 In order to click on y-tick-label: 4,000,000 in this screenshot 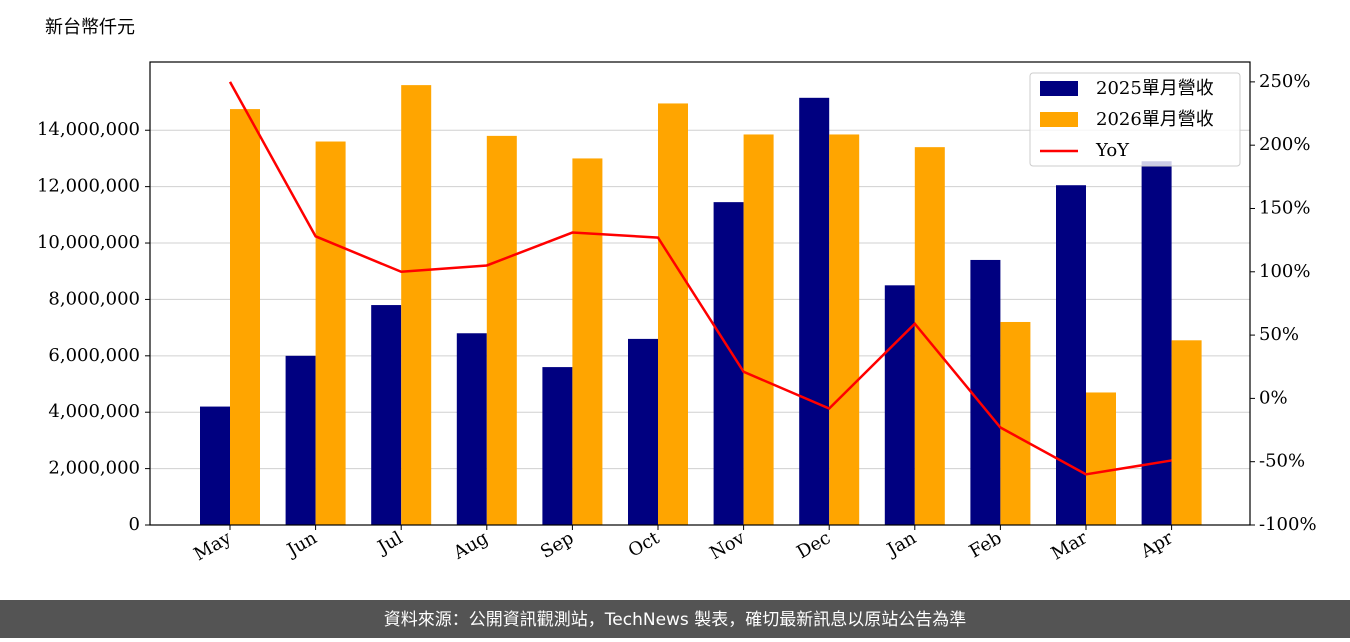, I will do `click(94, 411)`.